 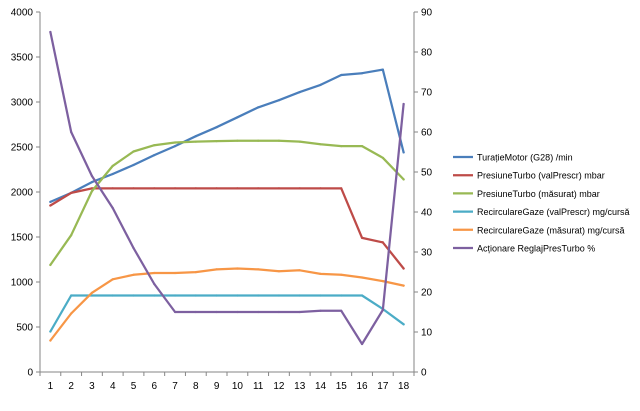 I want to click on y-left-tick-label: 2500, so click(x=22, y=148).